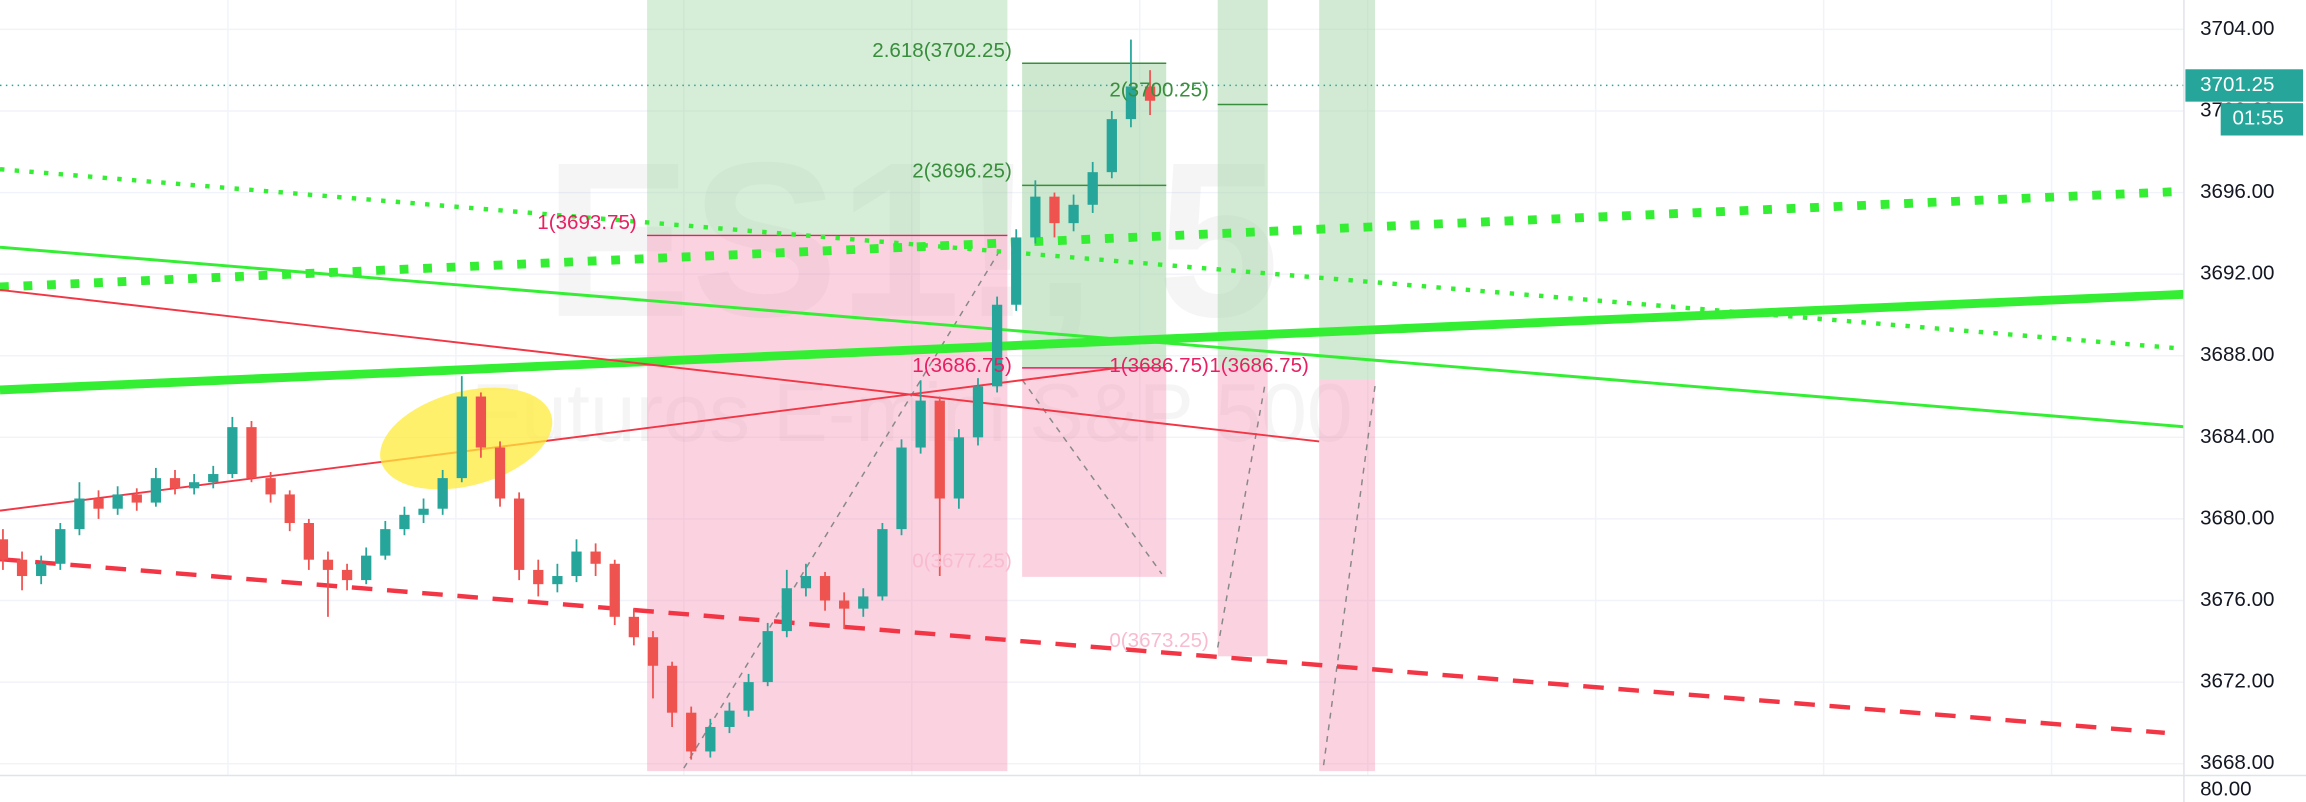  Describe the element at coordinates (962, 561) in the screenshot. I see `drawing-label: 0(3677.25)` at that location.